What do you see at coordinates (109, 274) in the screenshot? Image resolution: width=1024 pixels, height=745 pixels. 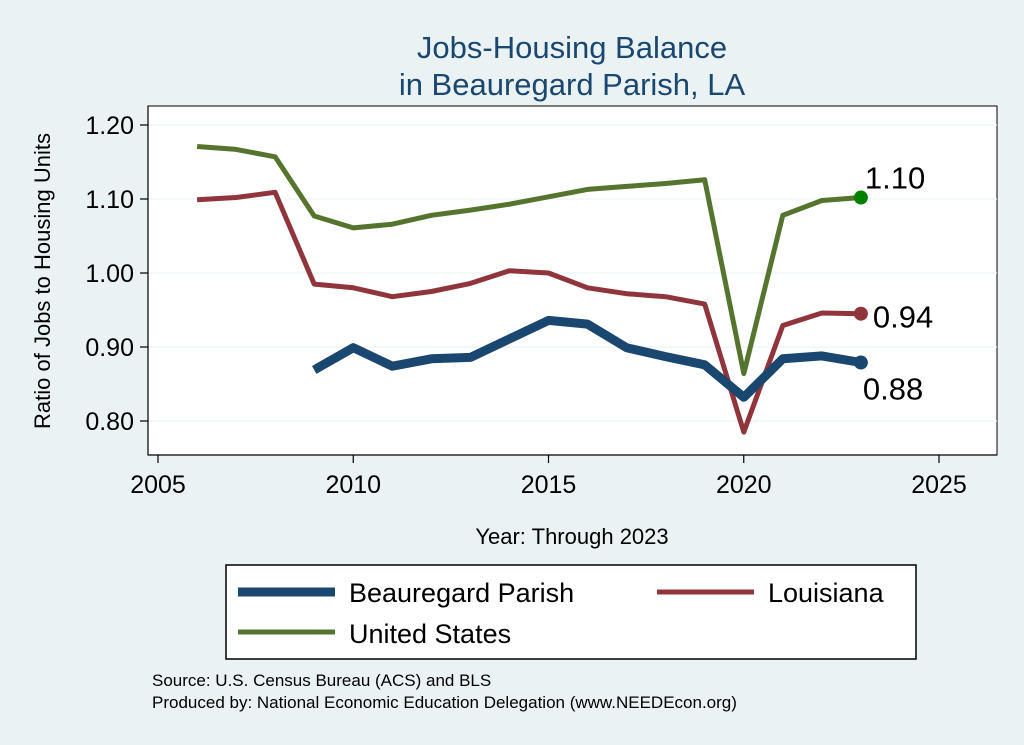 I see `y-tick-label: 1.00` at bounding box center [109, 274].